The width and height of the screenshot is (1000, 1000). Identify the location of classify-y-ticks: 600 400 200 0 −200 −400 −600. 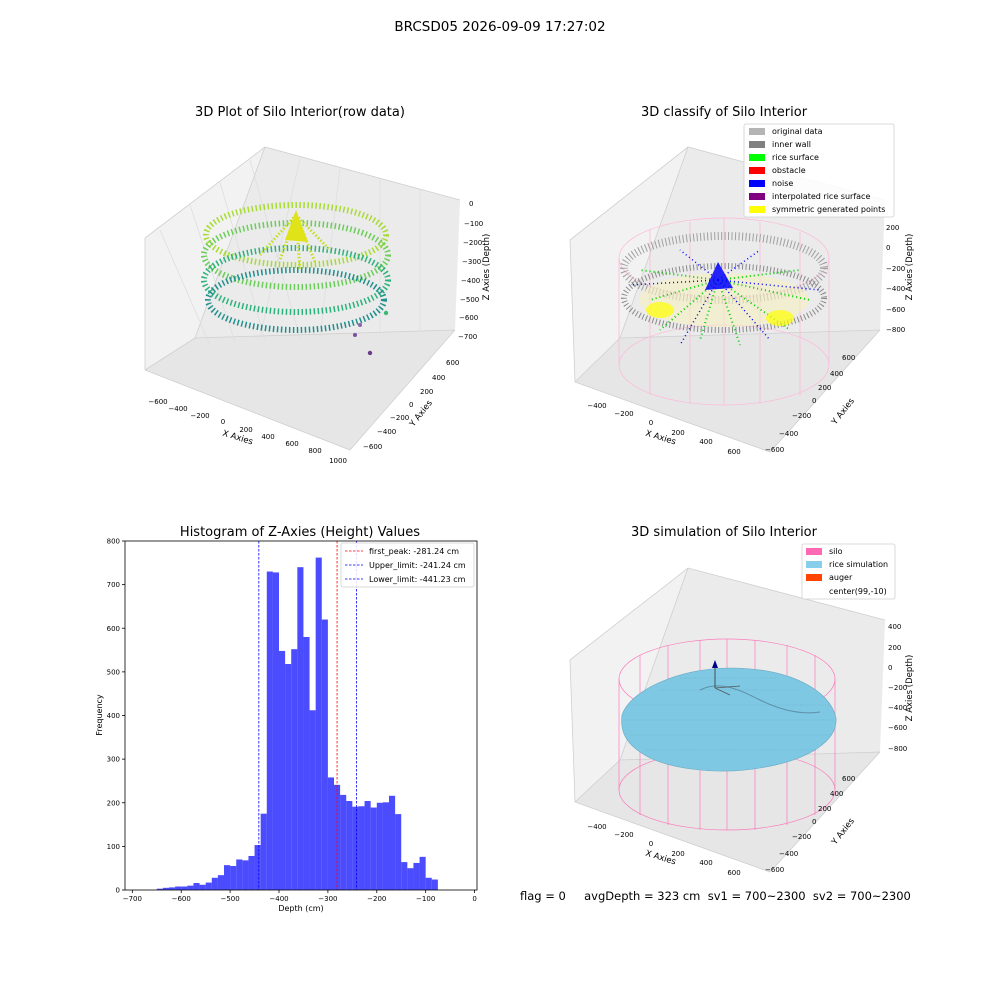
(810, 404).